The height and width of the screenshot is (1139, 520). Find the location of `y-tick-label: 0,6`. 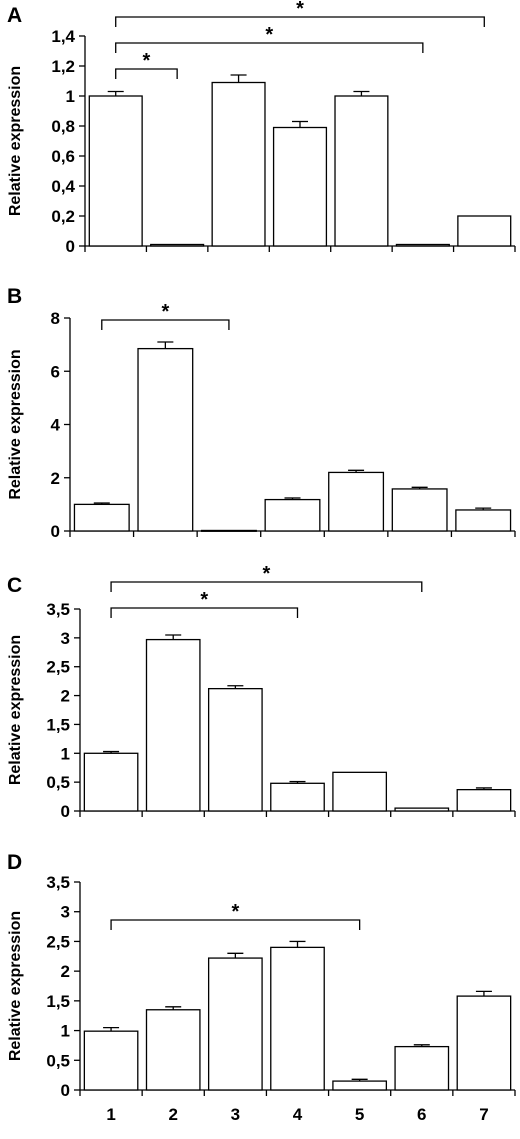

y-tick-label: 0,6 is located at coordinates (63, 156).